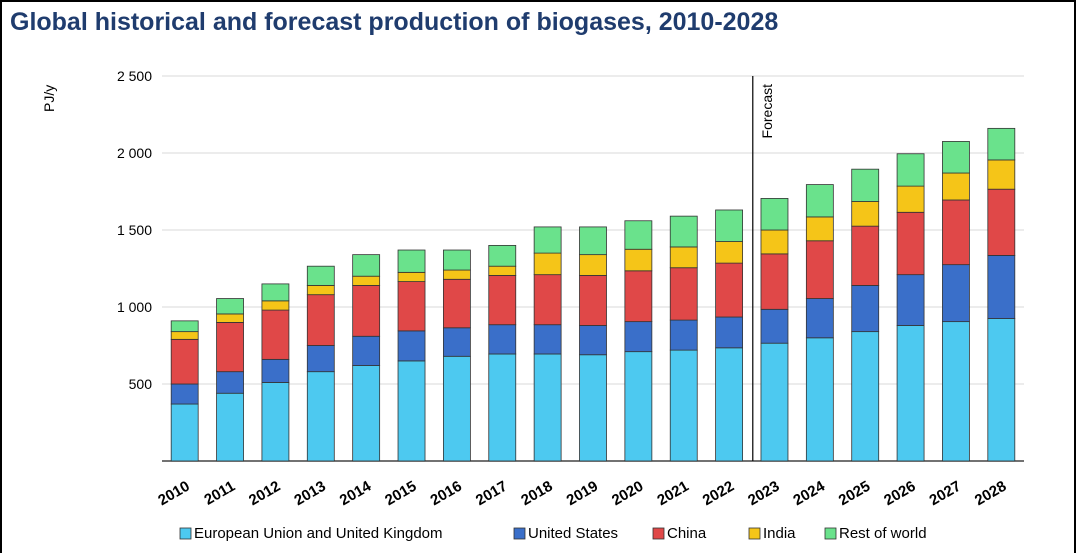  What do you see at coordinates (318, 533) in the screenshot?
I see `legend-label: European Union and United Kingdom` at bounding box center [318, 533].